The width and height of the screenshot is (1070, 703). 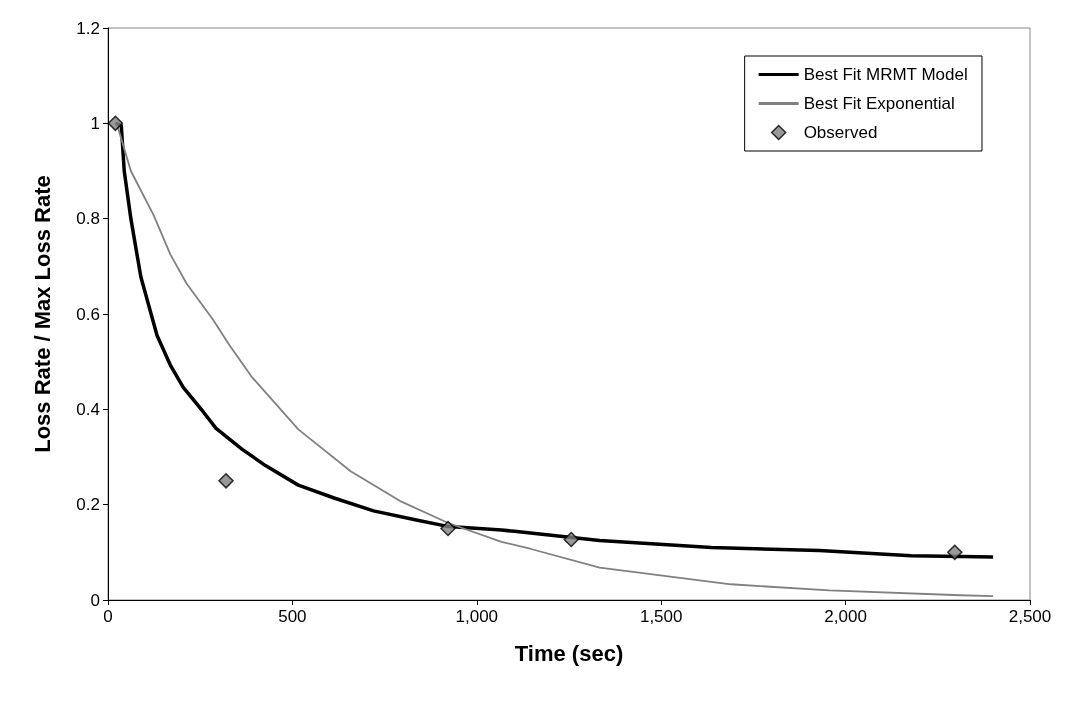 What do you see at coordinates (879, 103) in the screenshot?
I see `legend-label: Best Fit Exponential` at bounding box center [879, 103].